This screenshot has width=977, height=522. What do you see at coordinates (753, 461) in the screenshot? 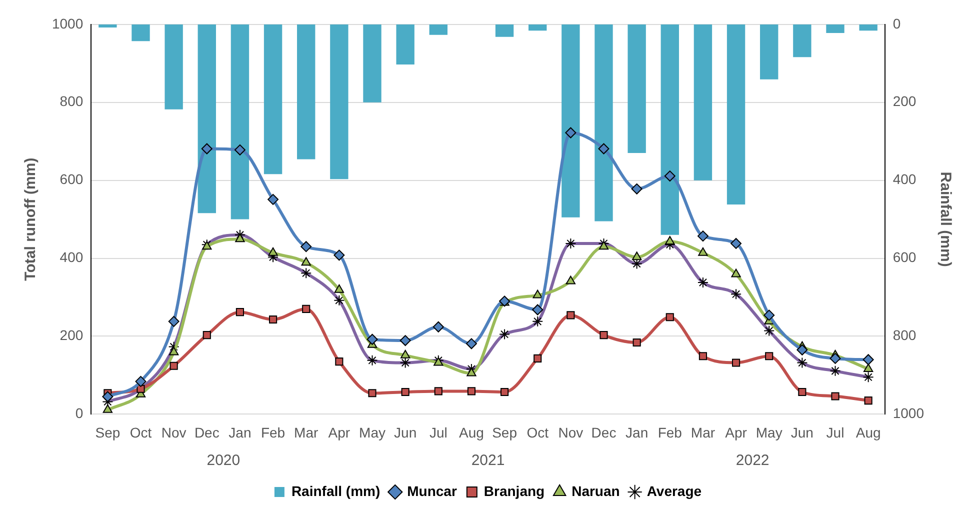
I see `text: 2022` at bounding box center [753, 461].